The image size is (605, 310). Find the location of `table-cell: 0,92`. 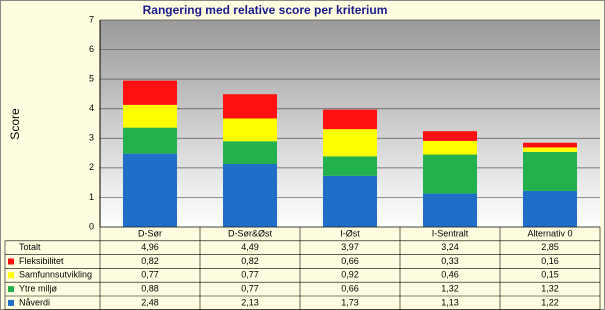

table-cell: 0,92 is located at coordinates (350, 275).